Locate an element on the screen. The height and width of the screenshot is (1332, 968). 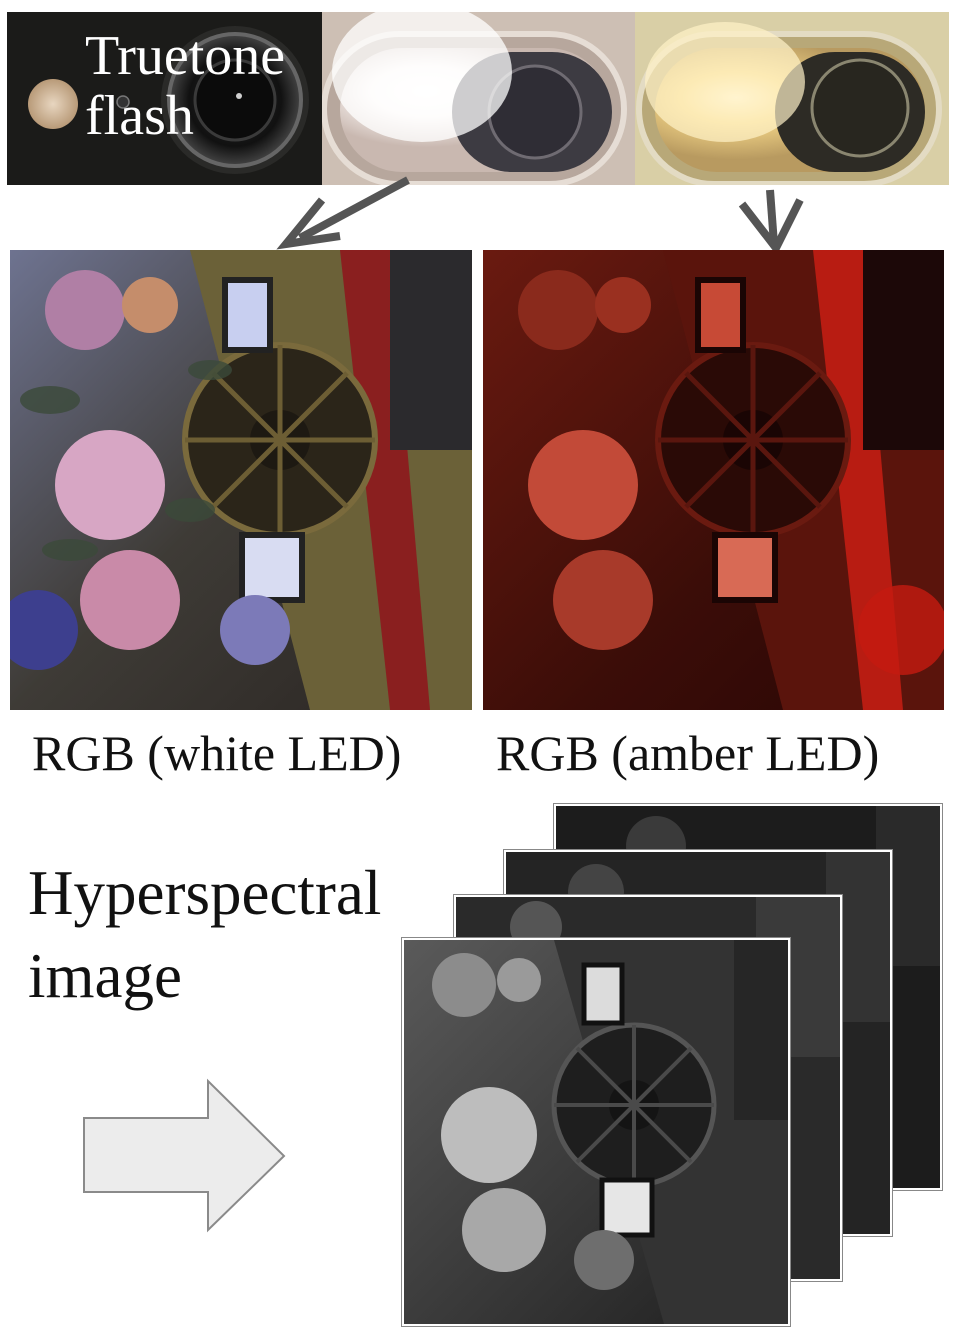
pointer-arrows is located at coordinates (540, 216).